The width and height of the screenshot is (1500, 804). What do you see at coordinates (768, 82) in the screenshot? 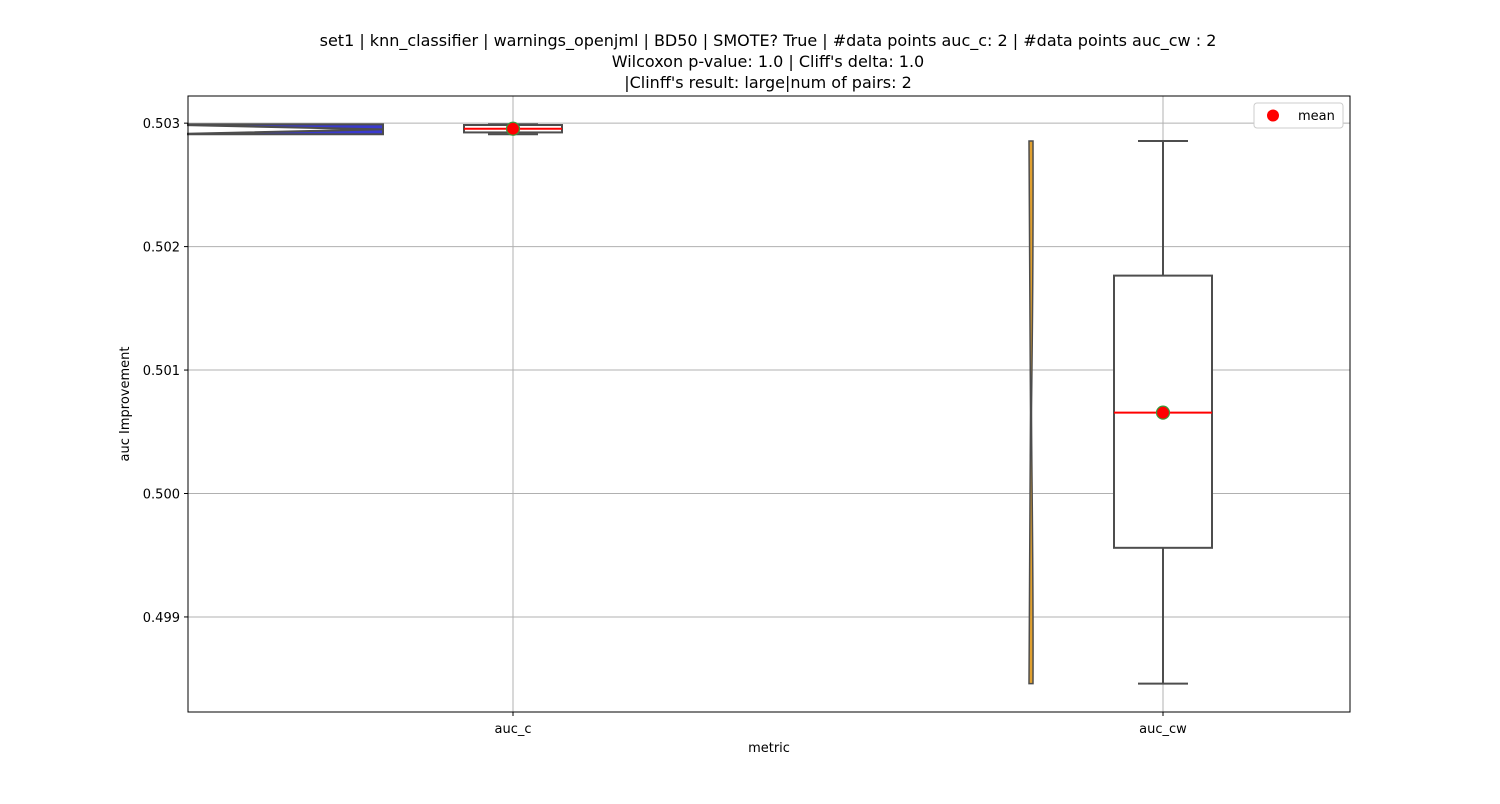
I see `title-line-3: |Clinff's result: large|num of pairs: 2` at bounding box center [768, 82].